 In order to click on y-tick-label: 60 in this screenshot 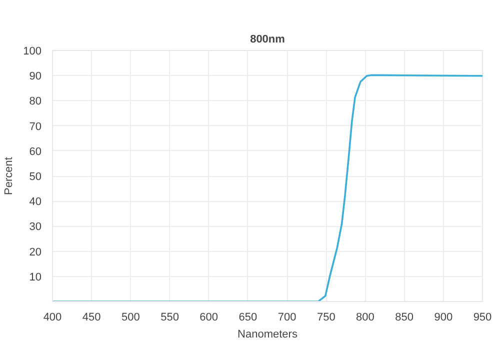, I will do `click(35, 152)`.